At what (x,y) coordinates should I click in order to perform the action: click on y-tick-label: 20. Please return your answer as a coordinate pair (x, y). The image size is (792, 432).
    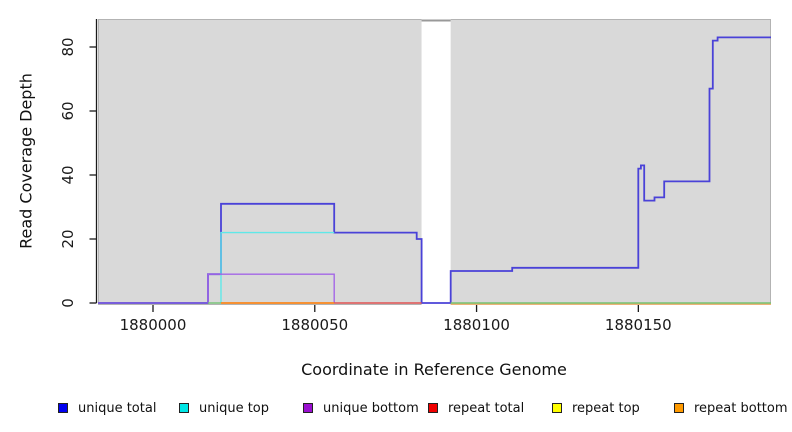
    Looking at the image, I should click on (68, 239).